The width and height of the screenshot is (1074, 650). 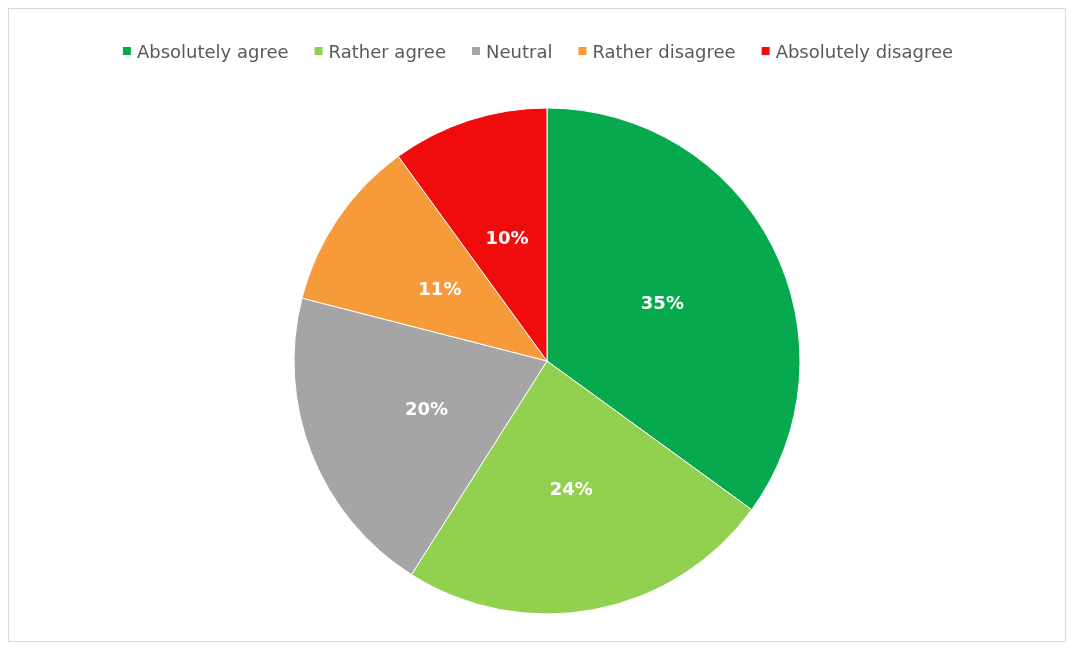 What do you see at coordinates (519, 51) in the screenshot?
I see `legend-label: Neutral` at bounding box center [519, 51].